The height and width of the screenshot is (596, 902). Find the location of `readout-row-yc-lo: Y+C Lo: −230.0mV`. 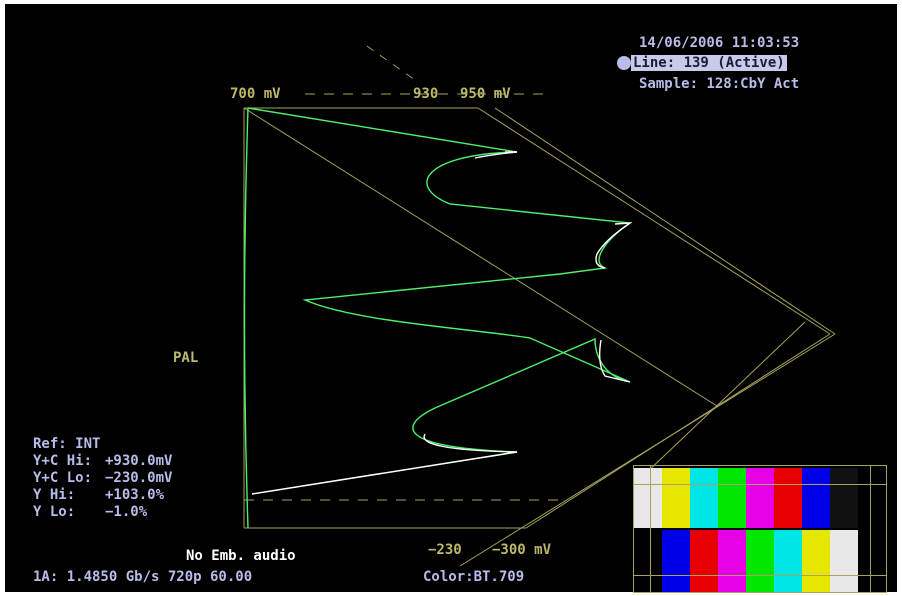

readout-row-yc-lo: Y+C Lo: −230.0mV is located at coordinates (102, 478).